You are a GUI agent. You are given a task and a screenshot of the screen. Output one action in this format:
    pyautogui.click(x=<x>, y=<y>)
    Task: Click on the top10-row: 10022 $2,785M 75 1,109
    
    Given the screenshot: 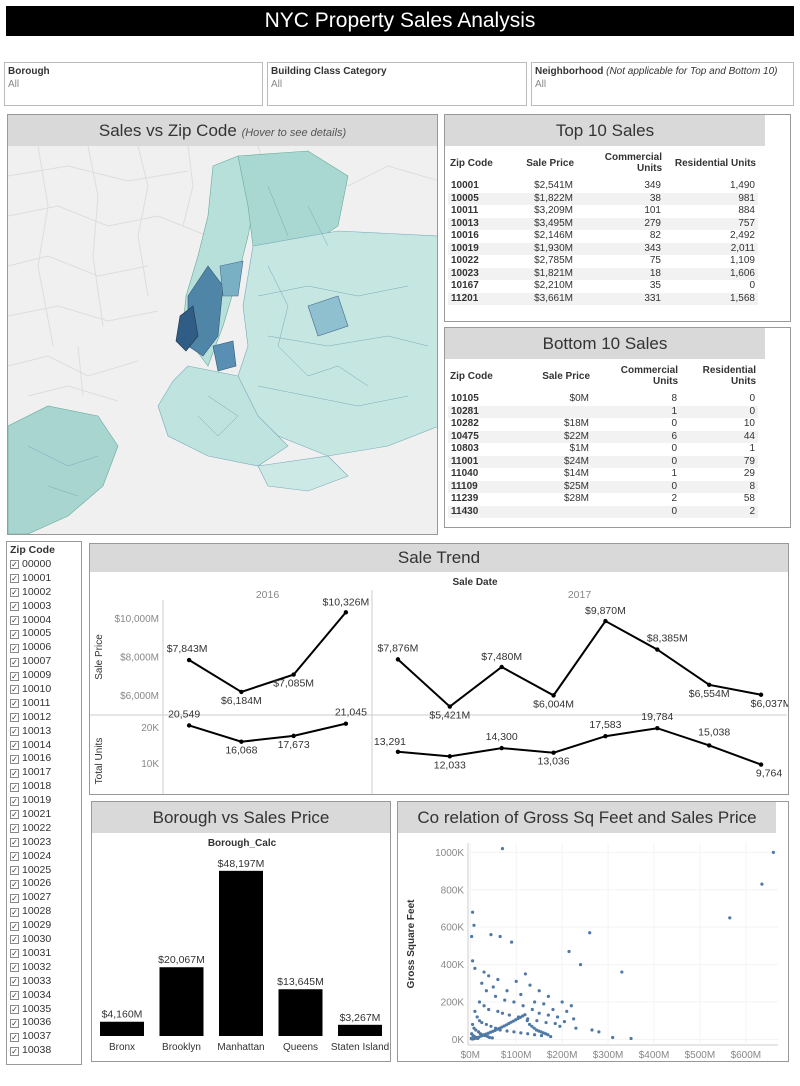 What is the action you would take?
    pyautogui.click(x=603, y=261)
    